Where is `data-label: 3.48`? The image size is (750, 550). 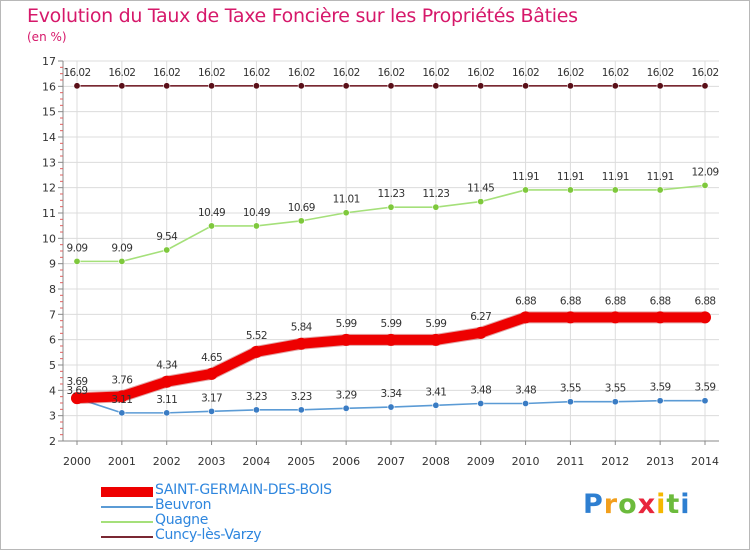
data-label: 3.48 is located at coordinates (525, 391).